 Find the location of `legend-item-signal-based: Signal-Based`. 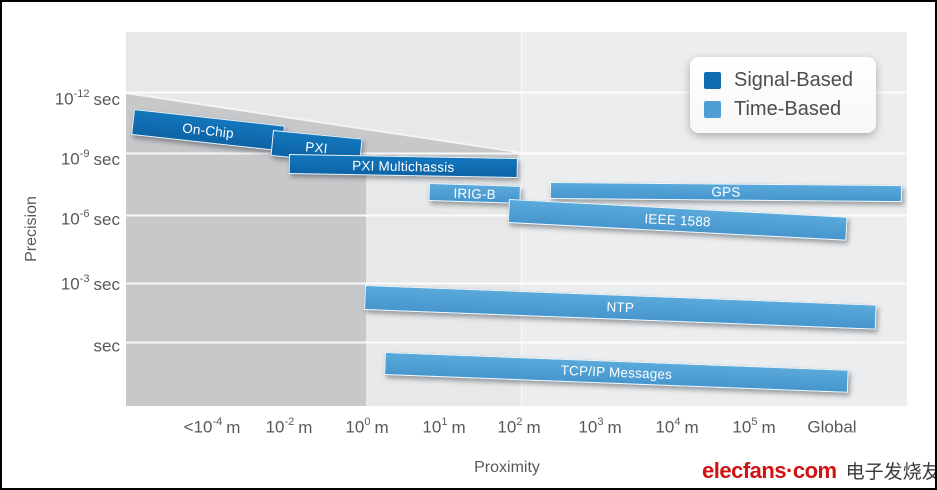

legend-item-signal-based: Signal-Based is located at coordinates (790, 80).